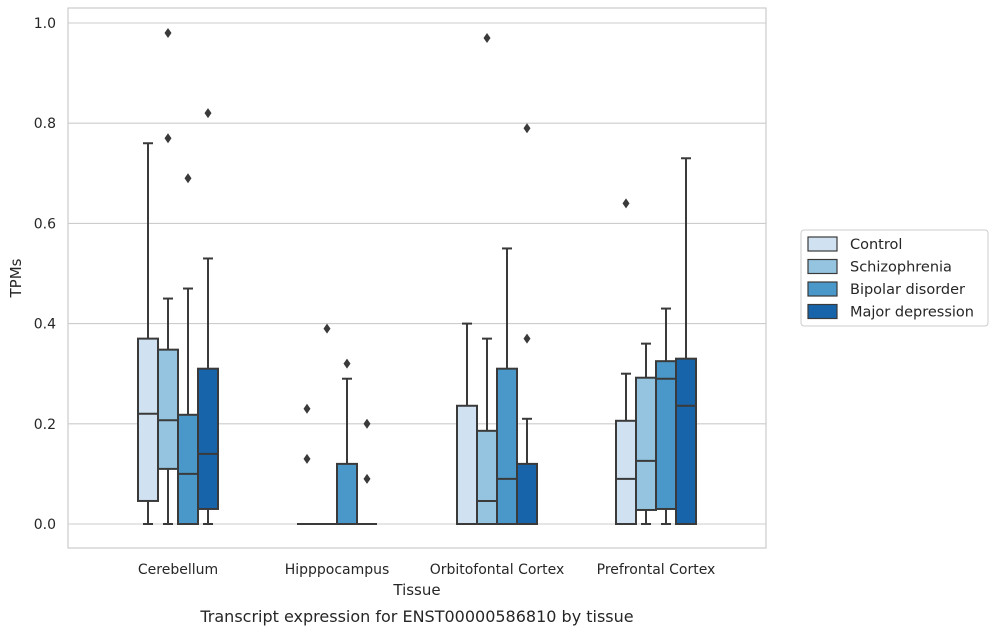  What do you see at coordinates (901, 268) in the screenshot?
I see `legend-entry: Schizophrenia` at bounding box center [901, 268].